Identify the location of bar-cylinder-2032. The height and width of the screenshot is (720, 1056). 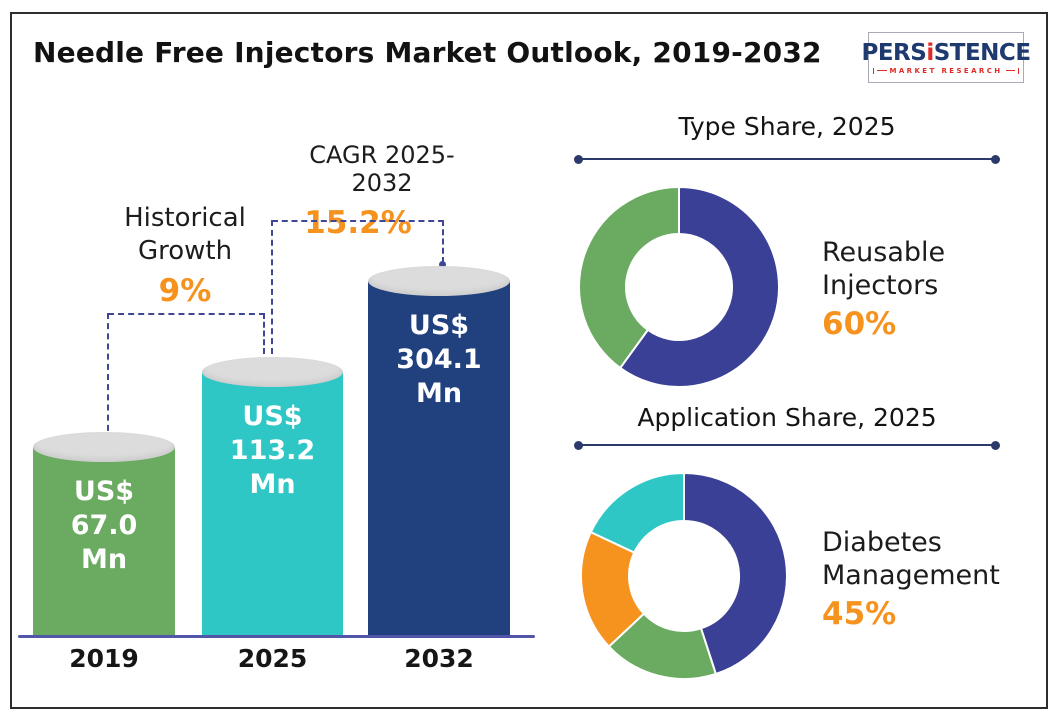
(439, 459).